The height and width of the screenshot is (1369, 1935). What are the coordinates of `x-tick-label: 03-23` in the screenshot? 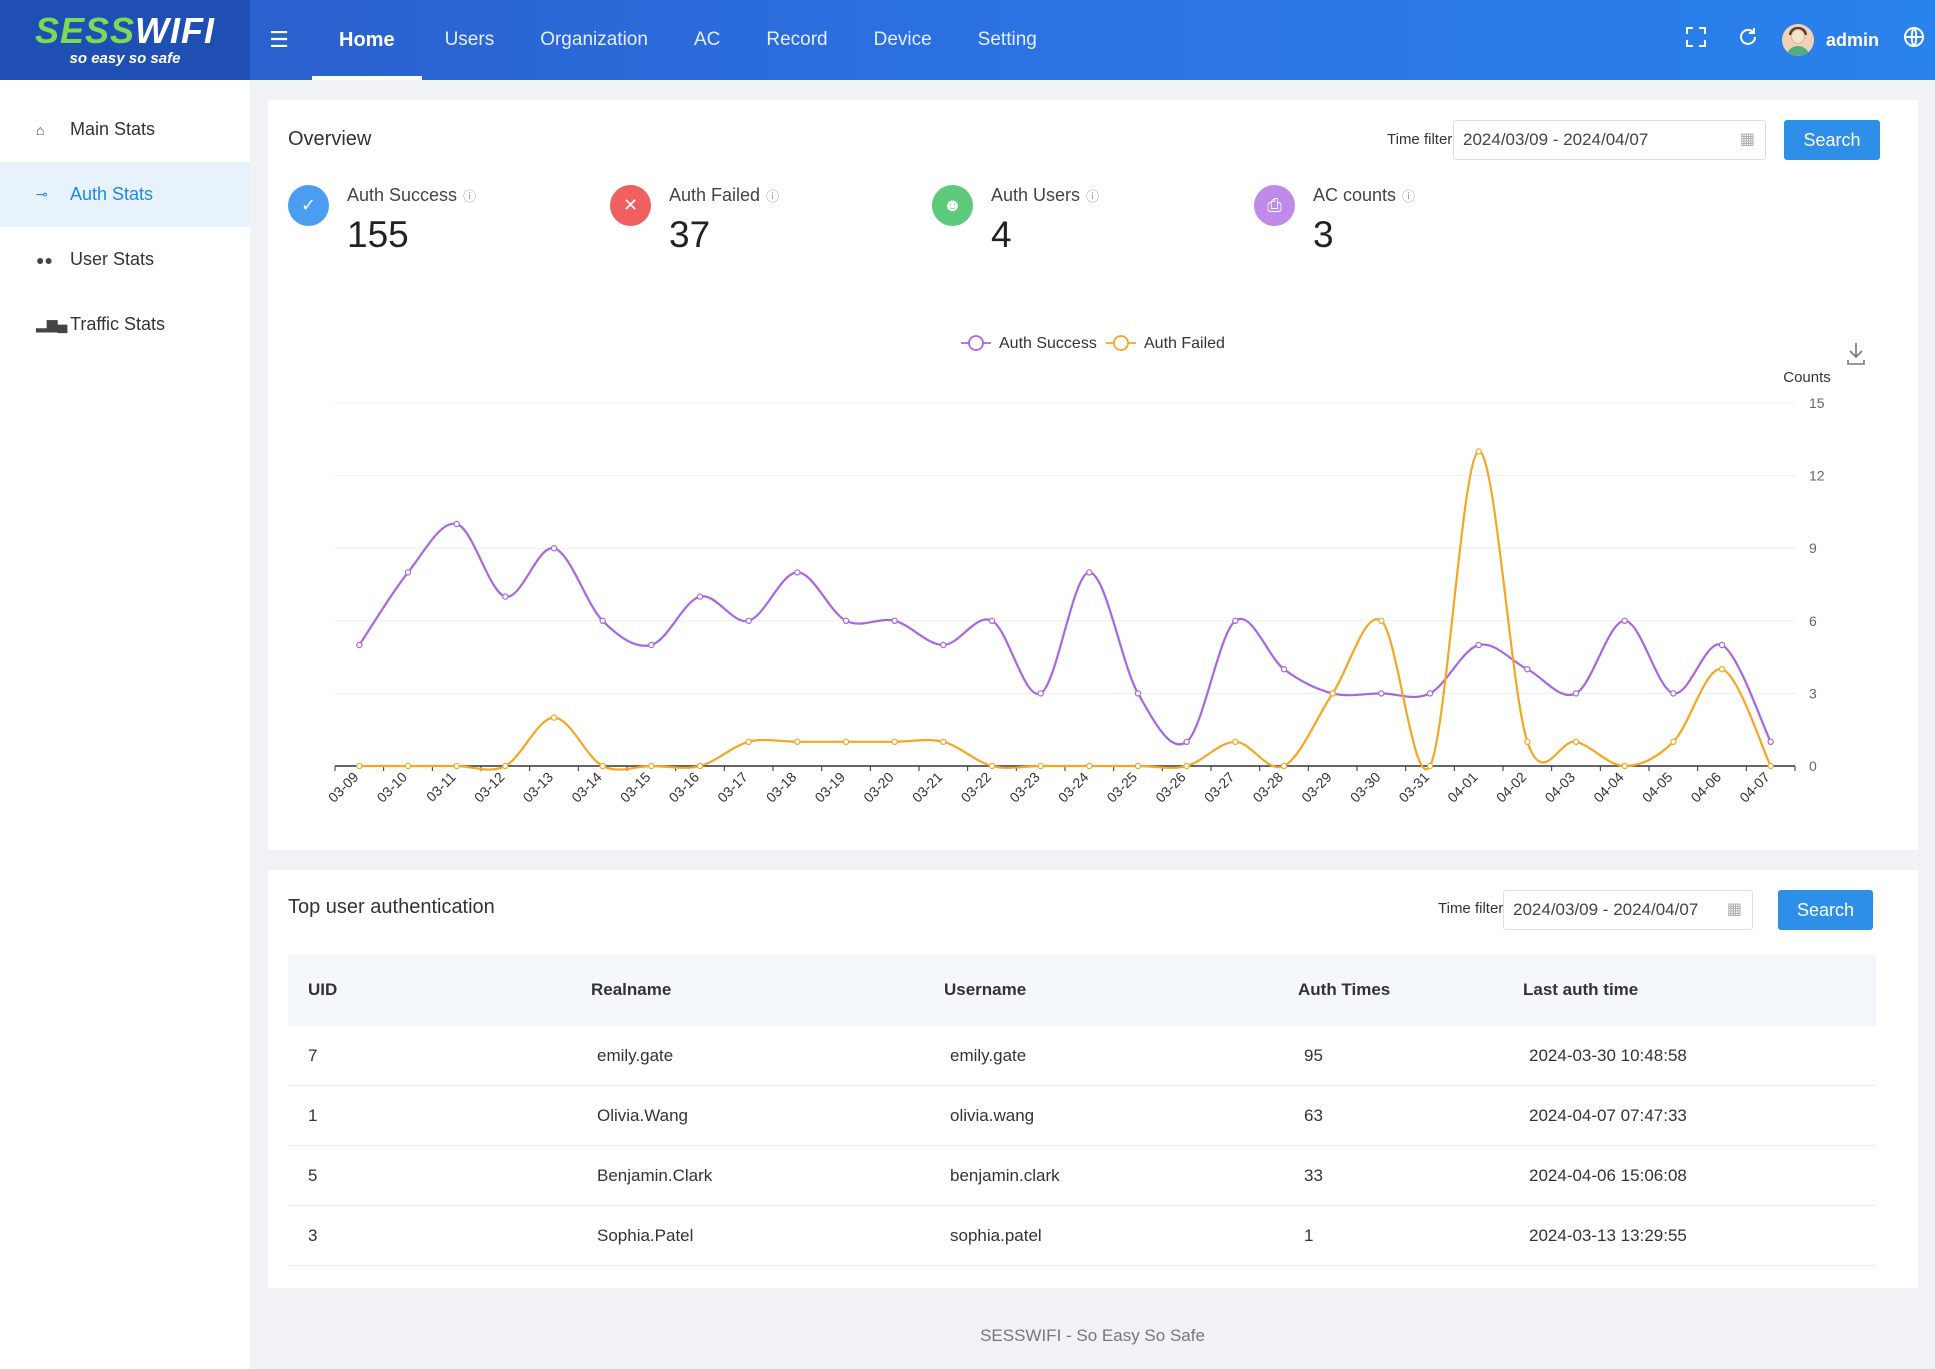 It's located at (1024, 787).